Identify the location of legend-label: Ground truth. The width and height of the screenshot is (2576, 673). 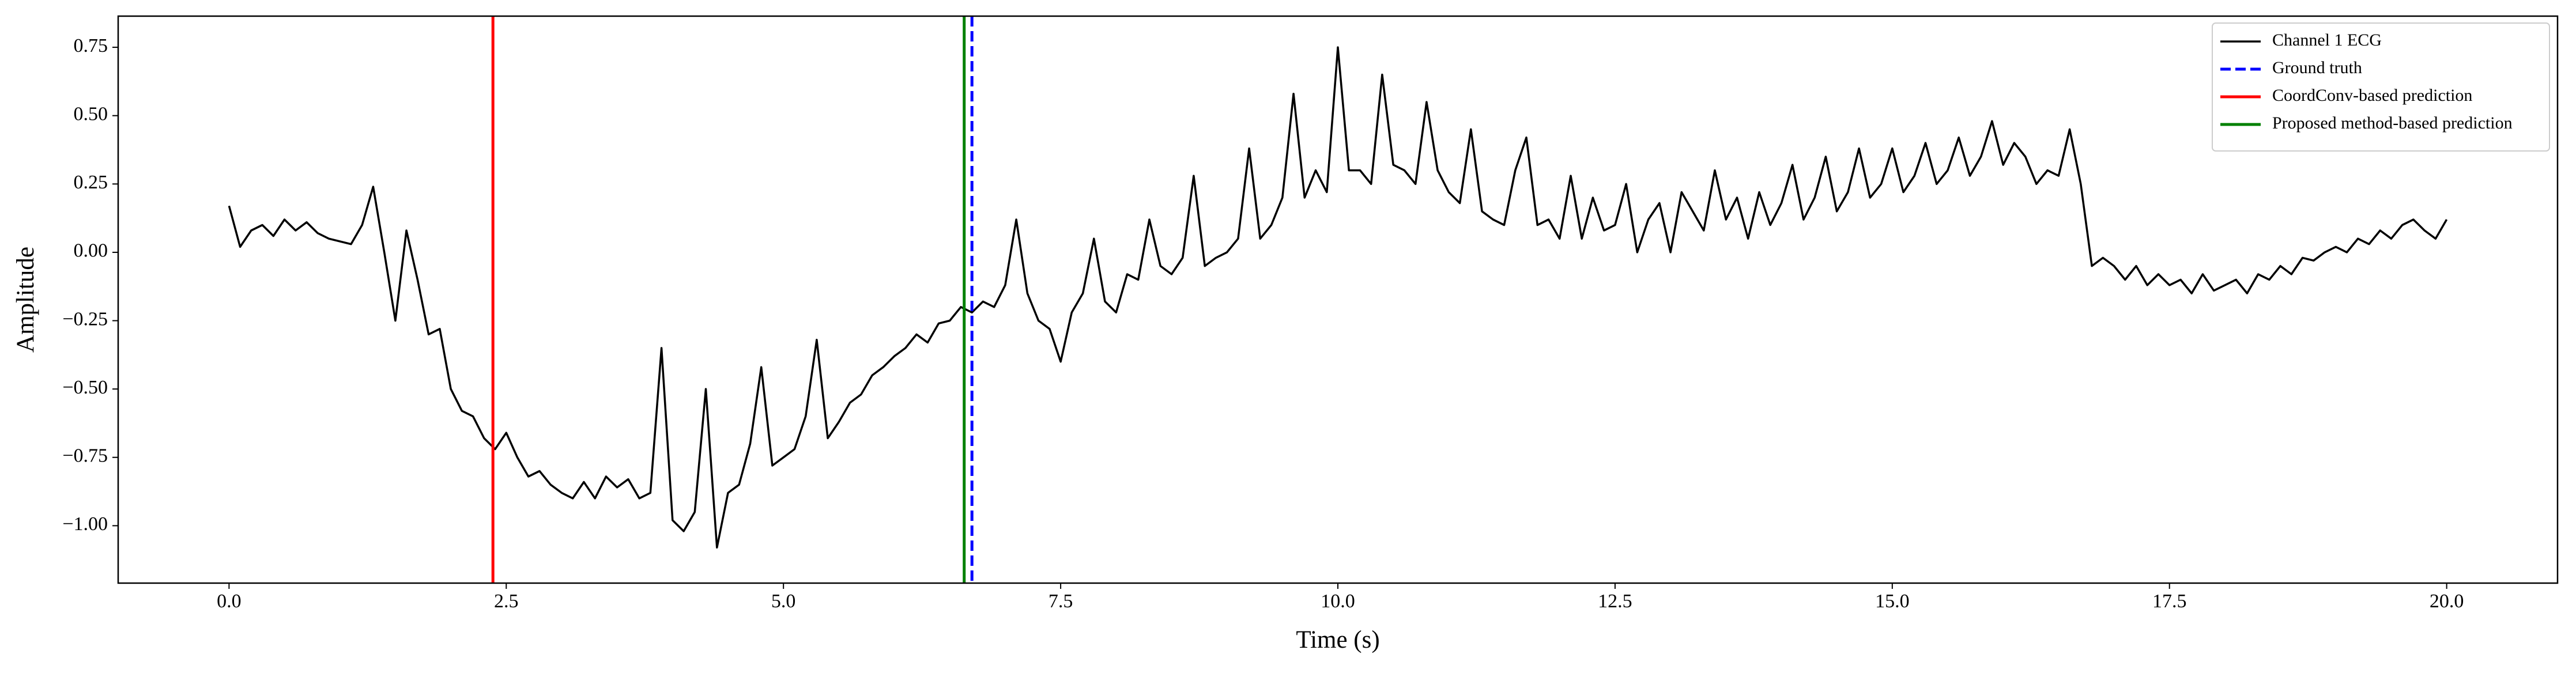
(2317, 68).